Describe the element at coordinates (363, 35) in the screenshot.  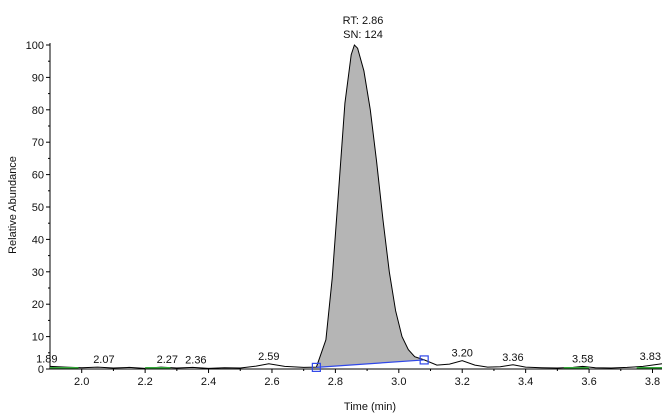
I see `peak-sn-label: SN: 124` at that location.